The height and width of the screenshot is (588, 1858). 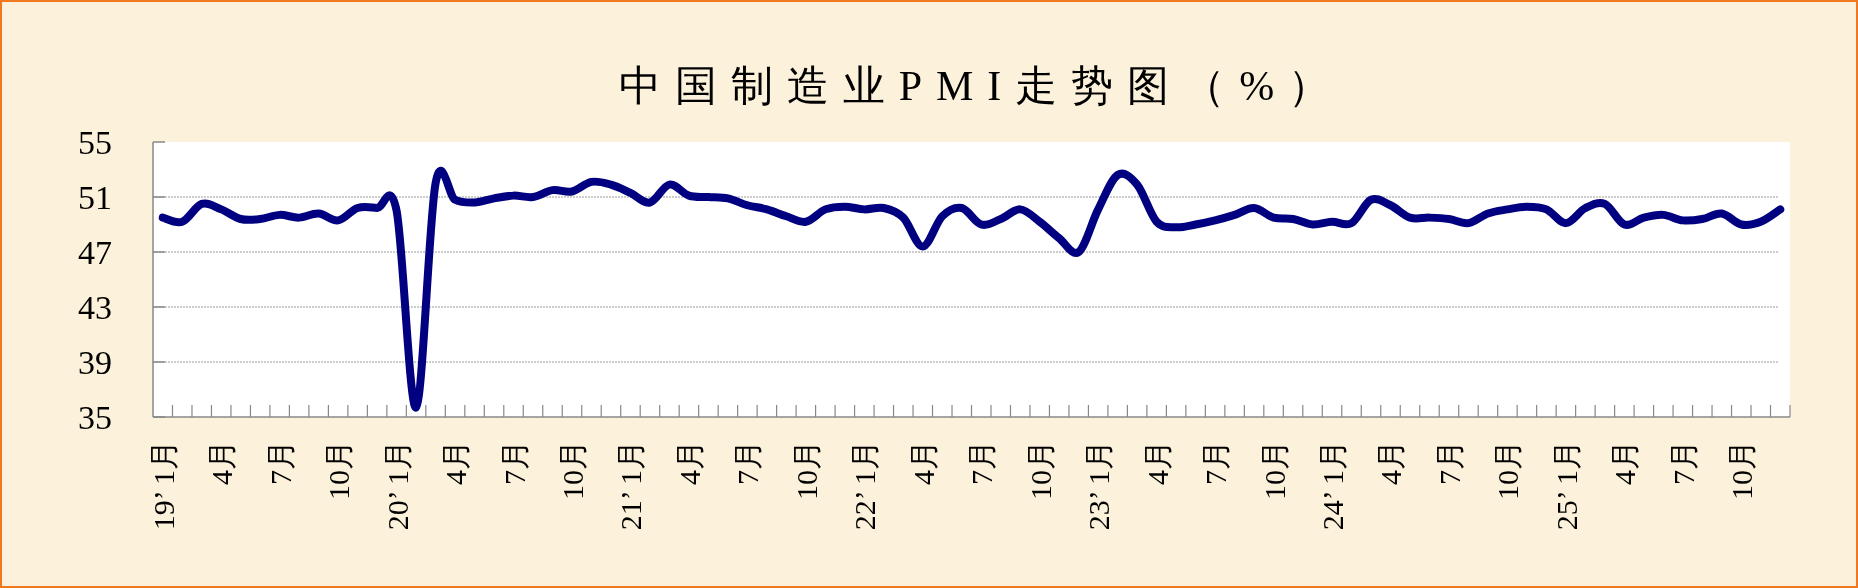 I want to click on y-tick-label: 43, so click(x=95, y=307).